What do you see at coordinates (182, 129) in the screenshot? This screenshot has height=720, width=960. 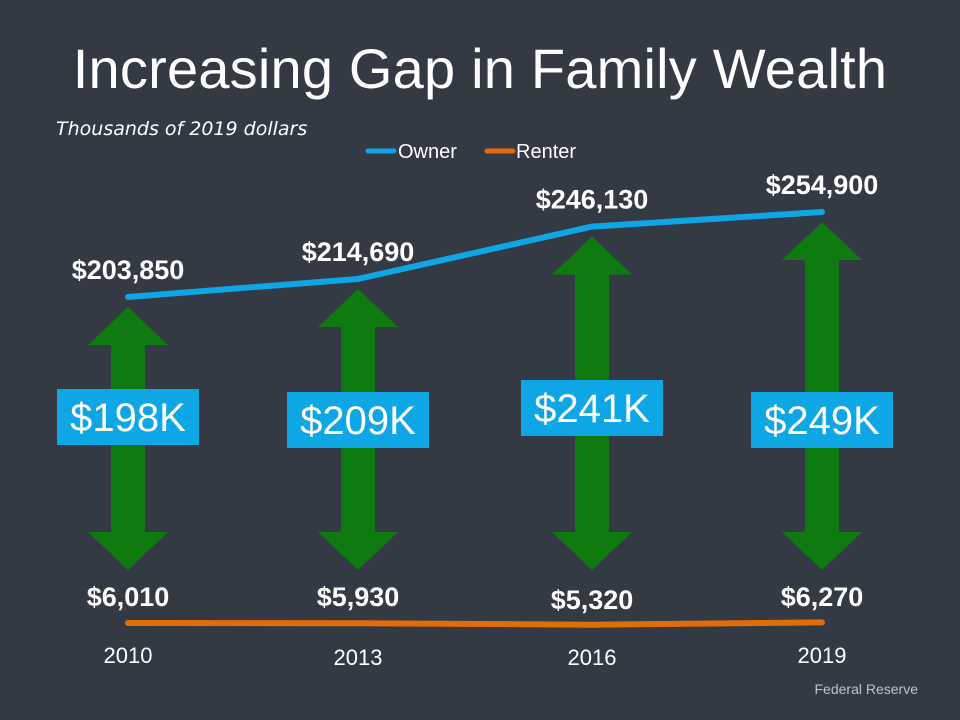 I see `chart-subtitle: Thousands of 2019 dollars` at bounding box center [182, 129].